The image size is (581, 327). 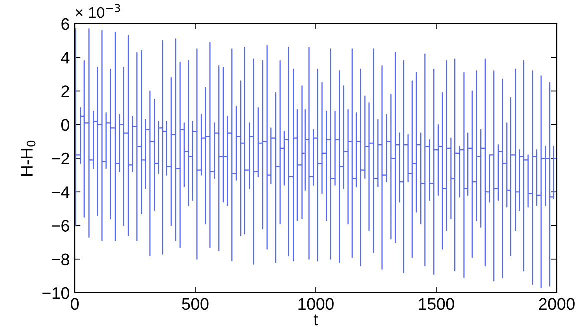 I want to click on y-axis-title: H-H$_{0}$, so click(x=28, y=158).